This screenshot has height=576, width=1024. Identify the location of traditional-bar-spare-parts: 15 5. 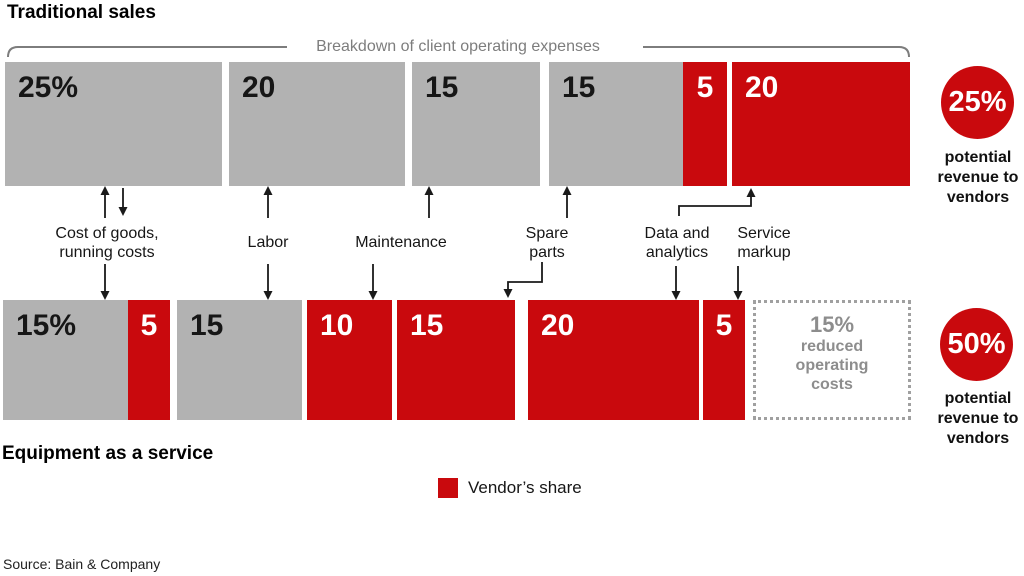
(638, 124).